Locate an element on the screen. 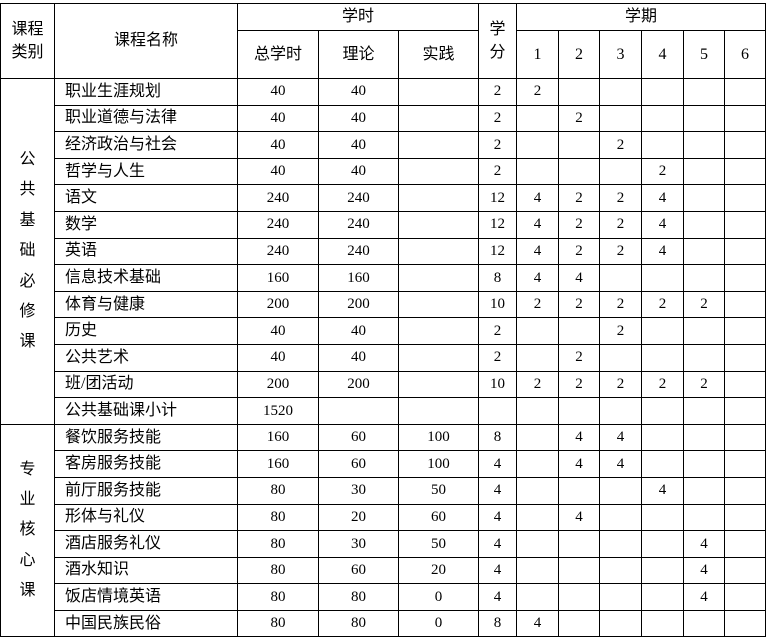 This screenshot has height=639, width=766. practice-hours-cell: 100 is located at coordinates (438, 464).